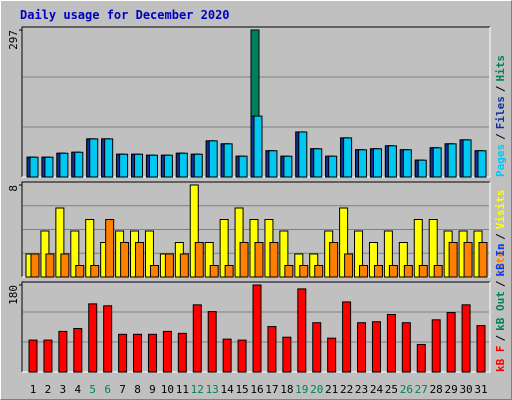 This screenshot has width=512, height=400. I want to click on x-tick-label: 23, so click(361, 389).